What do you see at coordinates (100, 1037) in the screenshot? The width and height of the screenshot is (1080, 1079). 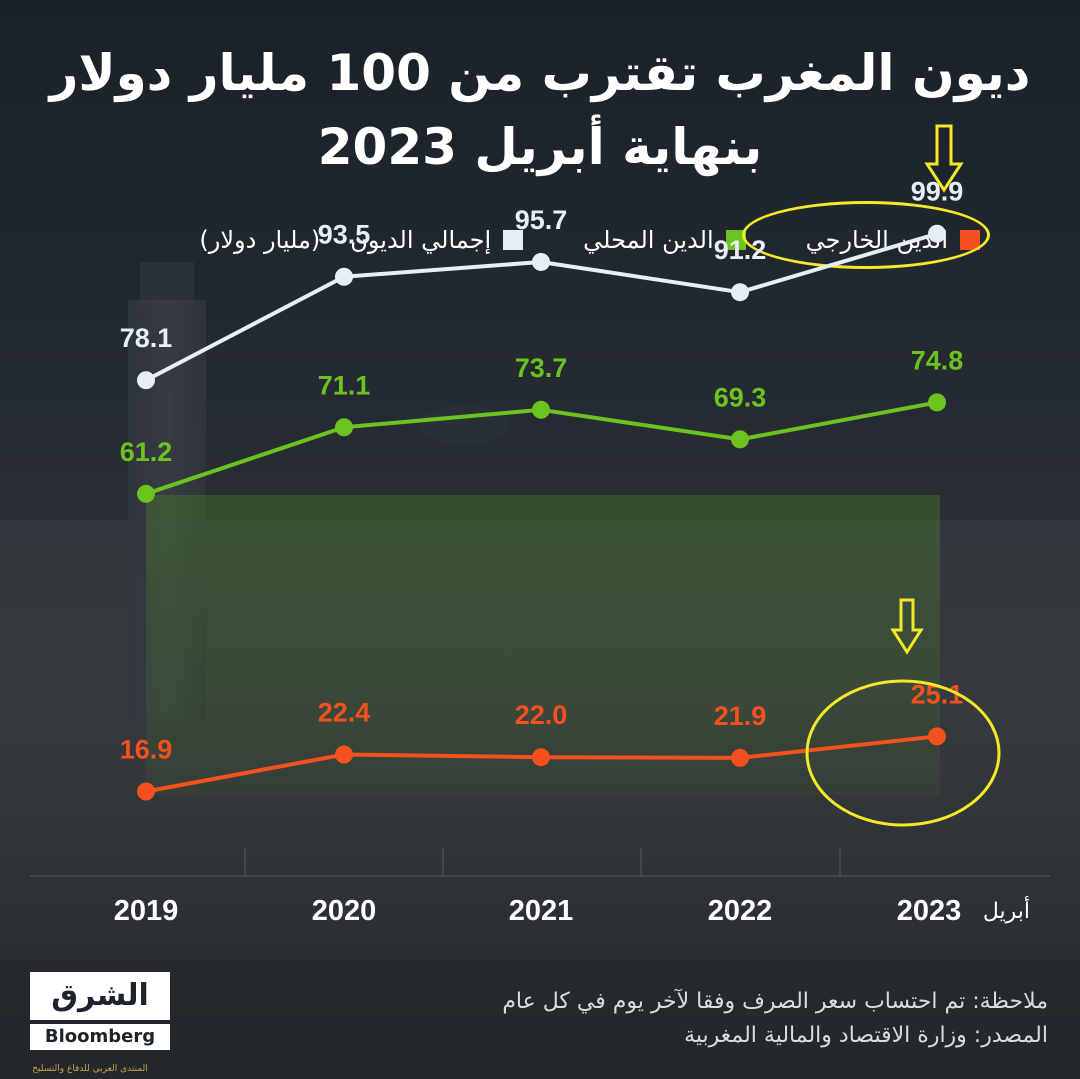 I see `logo-partner: Bloomberg` at bounding box center [100, 1037].